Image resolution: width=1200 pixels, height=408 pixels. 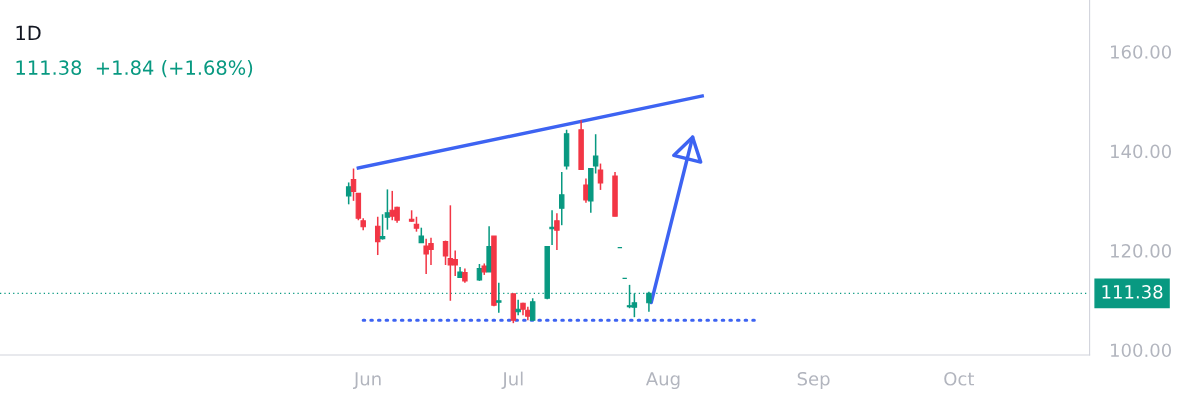 What do you see at coordinates (1132, 292) in the screenshot?
I see `ref-line-label: 111.38` at bounding box center [1132, 292].